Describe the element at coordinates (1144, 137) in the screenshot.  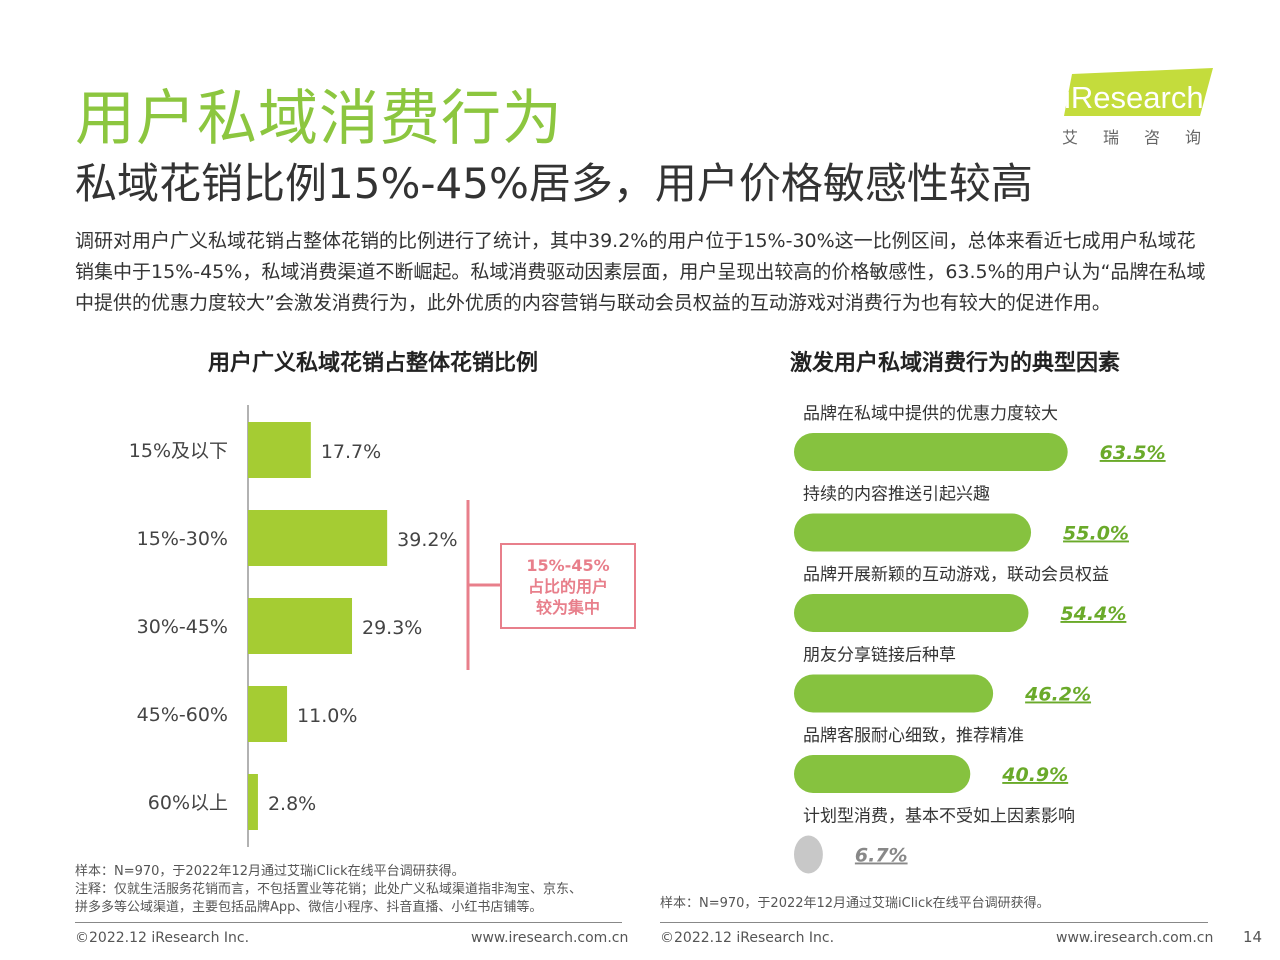
I see `logo-chinese-text: 艾瑞咨询` at that location.